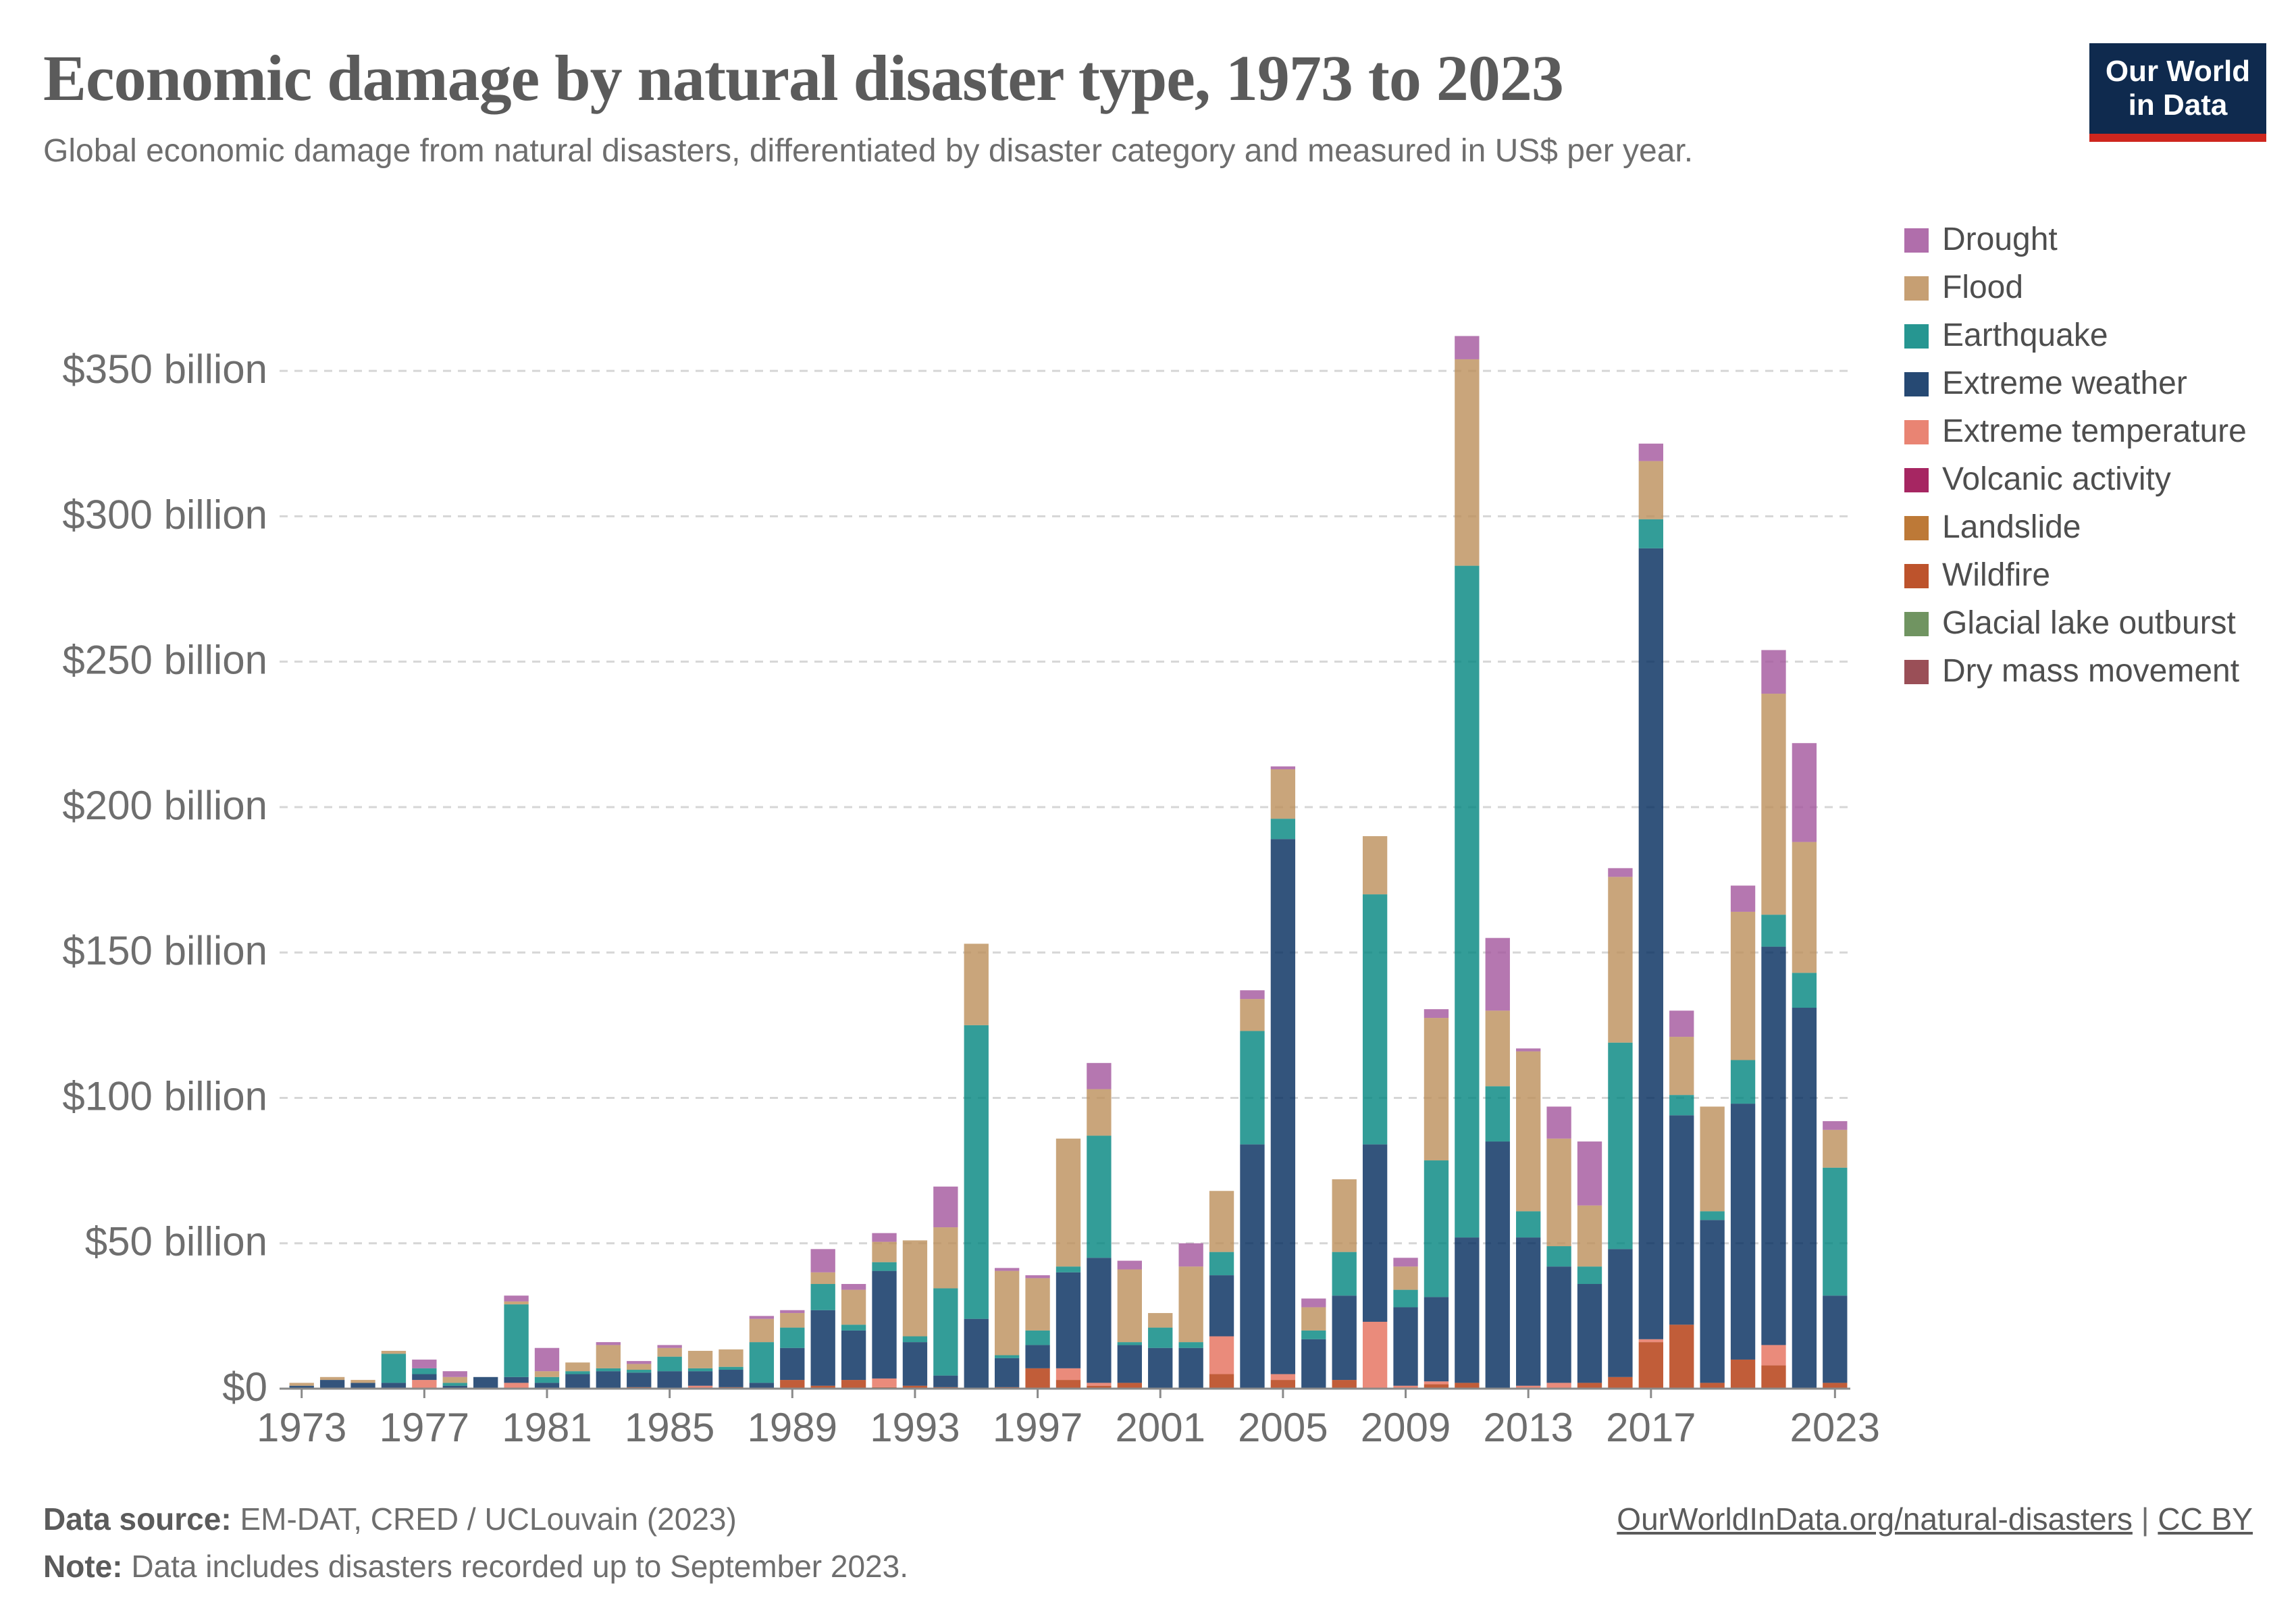  Describe the element at coordinates (2090, 671) in the screenshot. I see `legend-label: Dry mass movement` at that location.